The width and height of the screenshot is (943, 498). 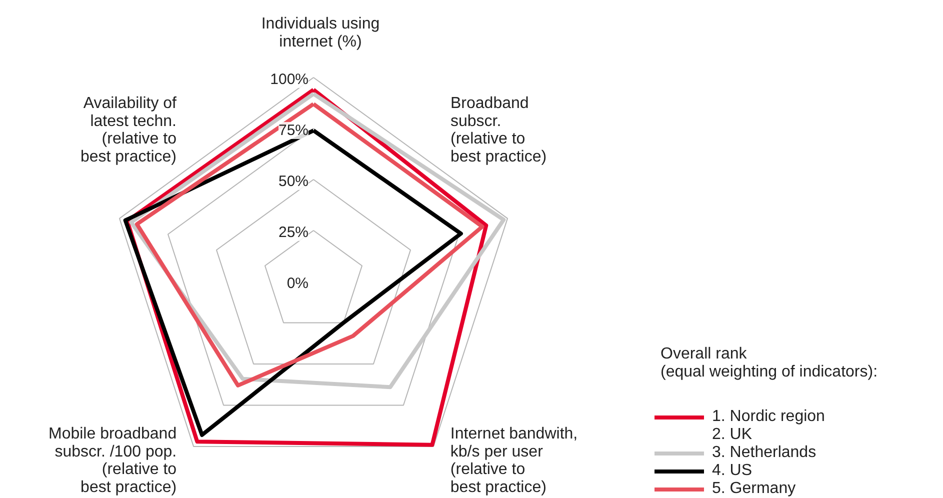 What do you see at coordinates (768, 417) in the screenshot?
I see `legend-label: 1. Nordic region` at bounding box center [768, 417].